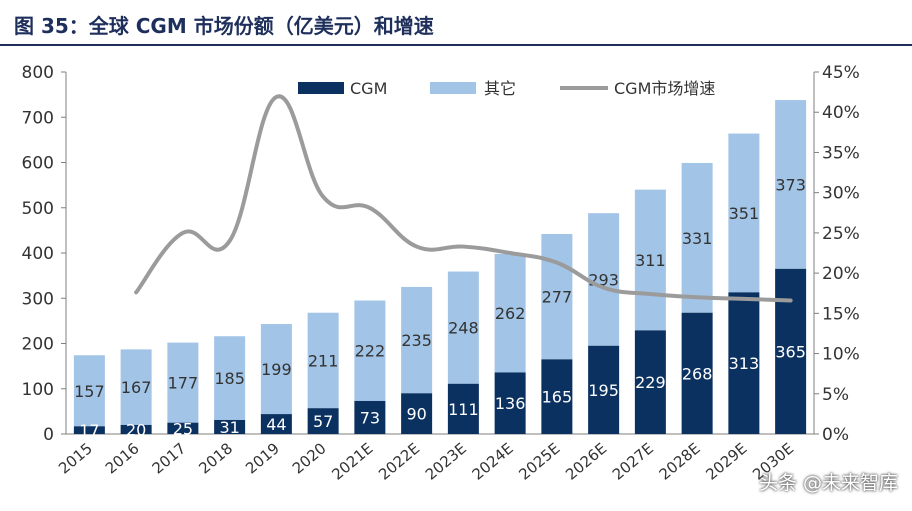 The height and width of the screenshot is (511, 912). I want to click on data-label-other: 373, so click(790, 184).